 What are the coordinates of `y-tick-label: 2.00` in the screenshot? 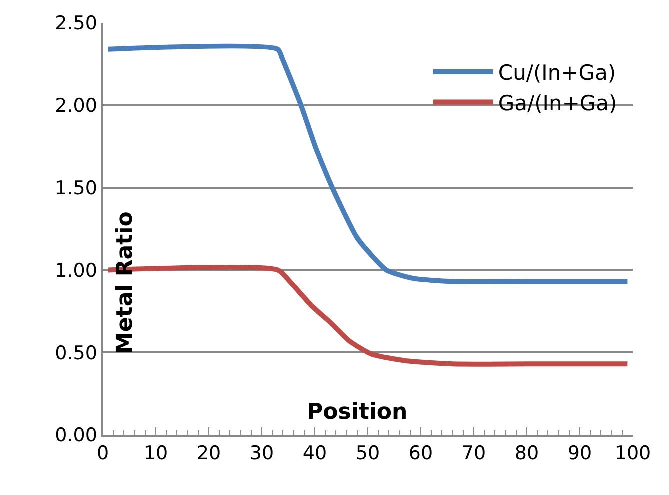 It's located at (76, 106).